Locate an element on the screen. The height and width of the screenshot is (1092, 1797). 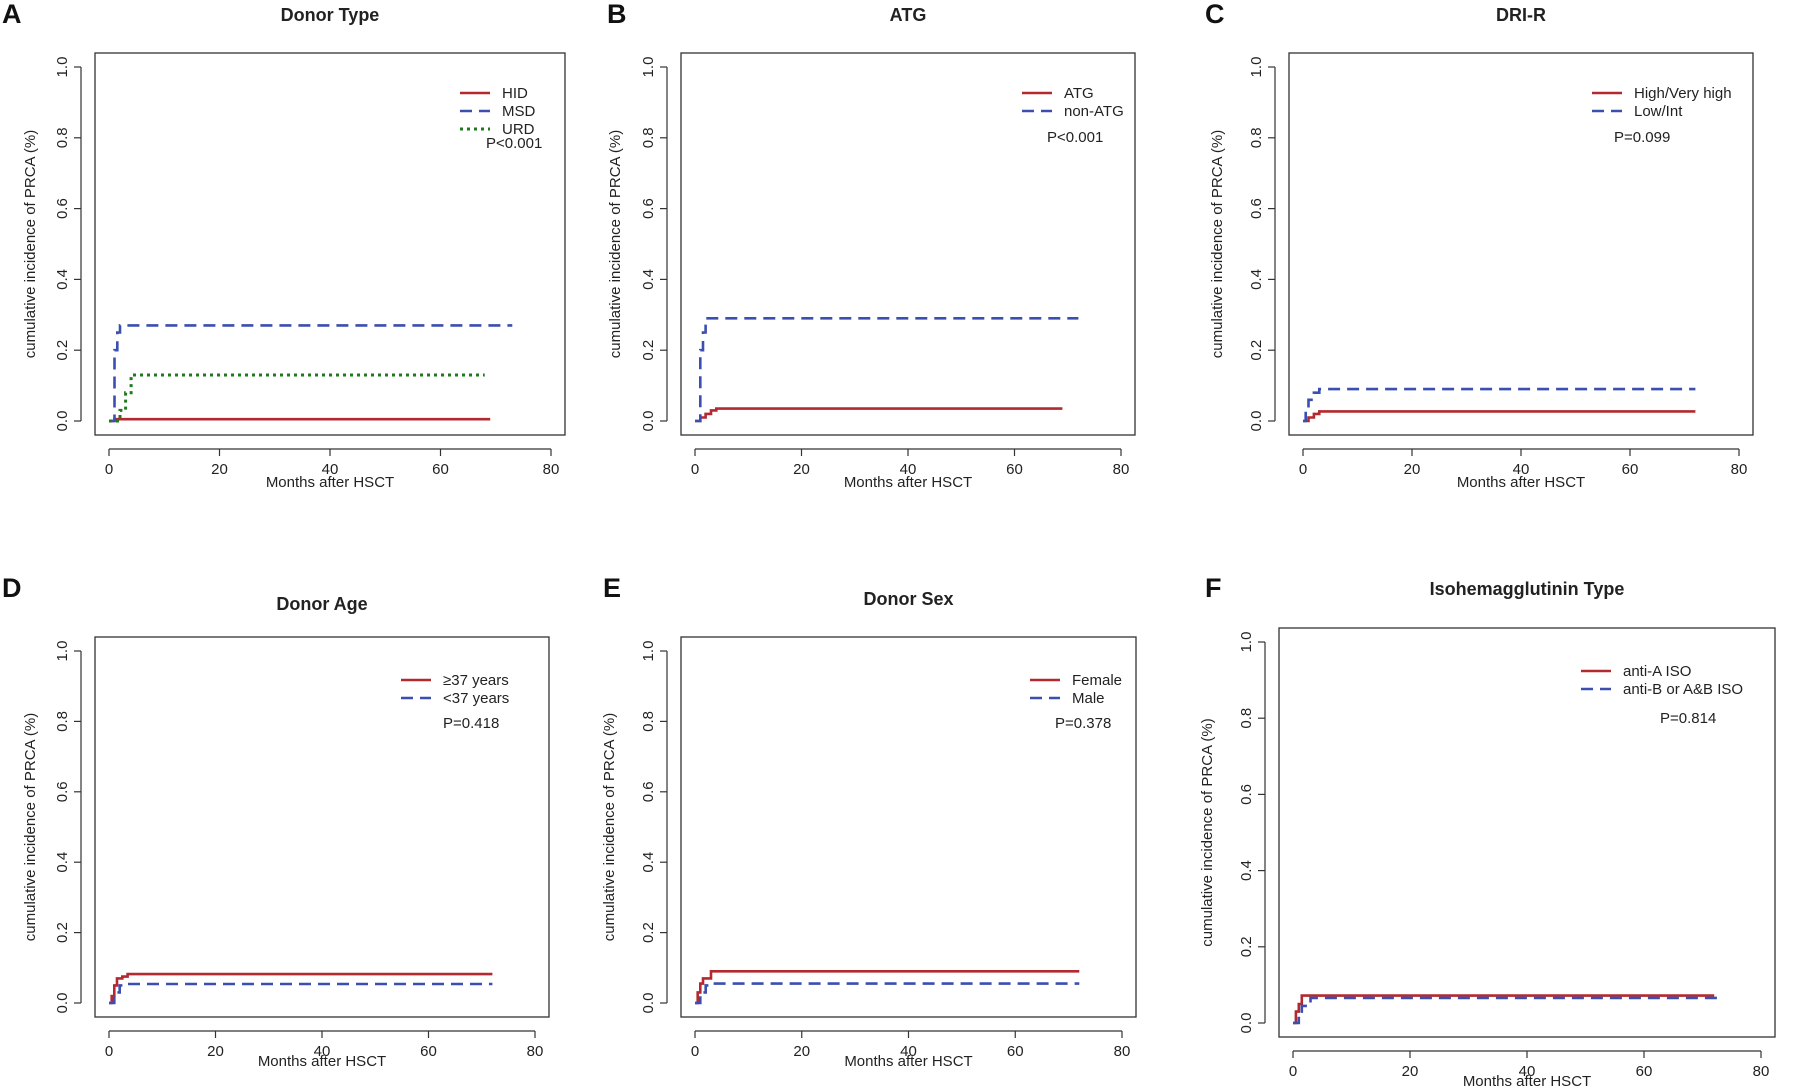
panel-letter: A is located at coordinates (12, 14).